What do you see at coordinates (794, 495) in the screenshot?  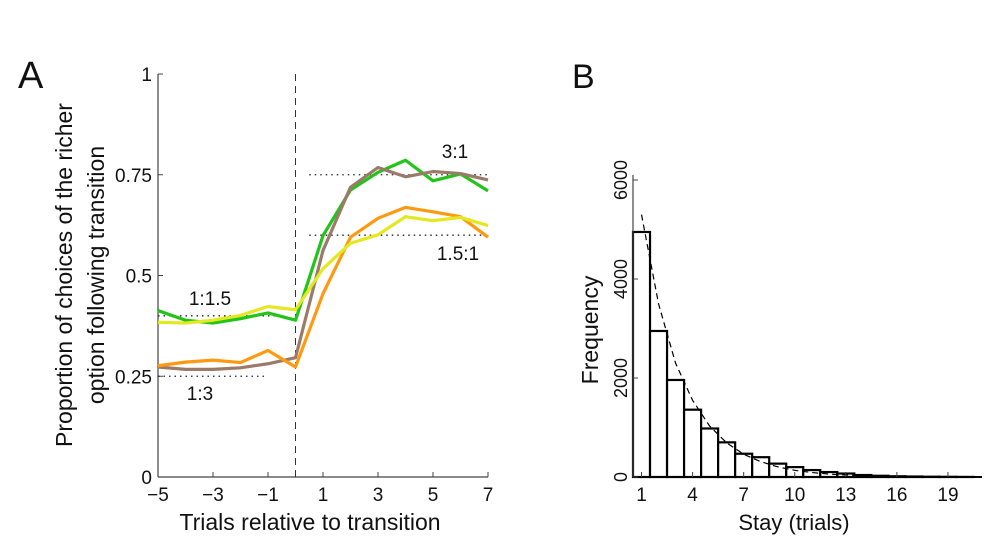 I see `x-tick-label: 10` at bounding box center [794, 495].